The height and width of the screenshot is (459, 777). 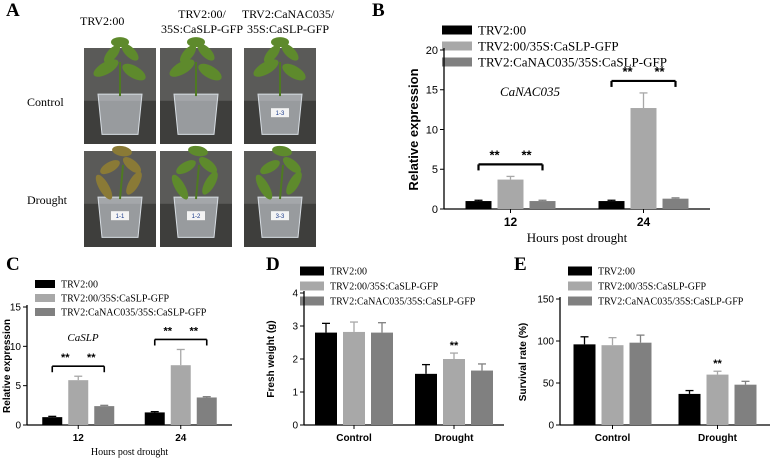 I want to click on y-axis-label: Fresh weight (g), so click(x=271, y=358).